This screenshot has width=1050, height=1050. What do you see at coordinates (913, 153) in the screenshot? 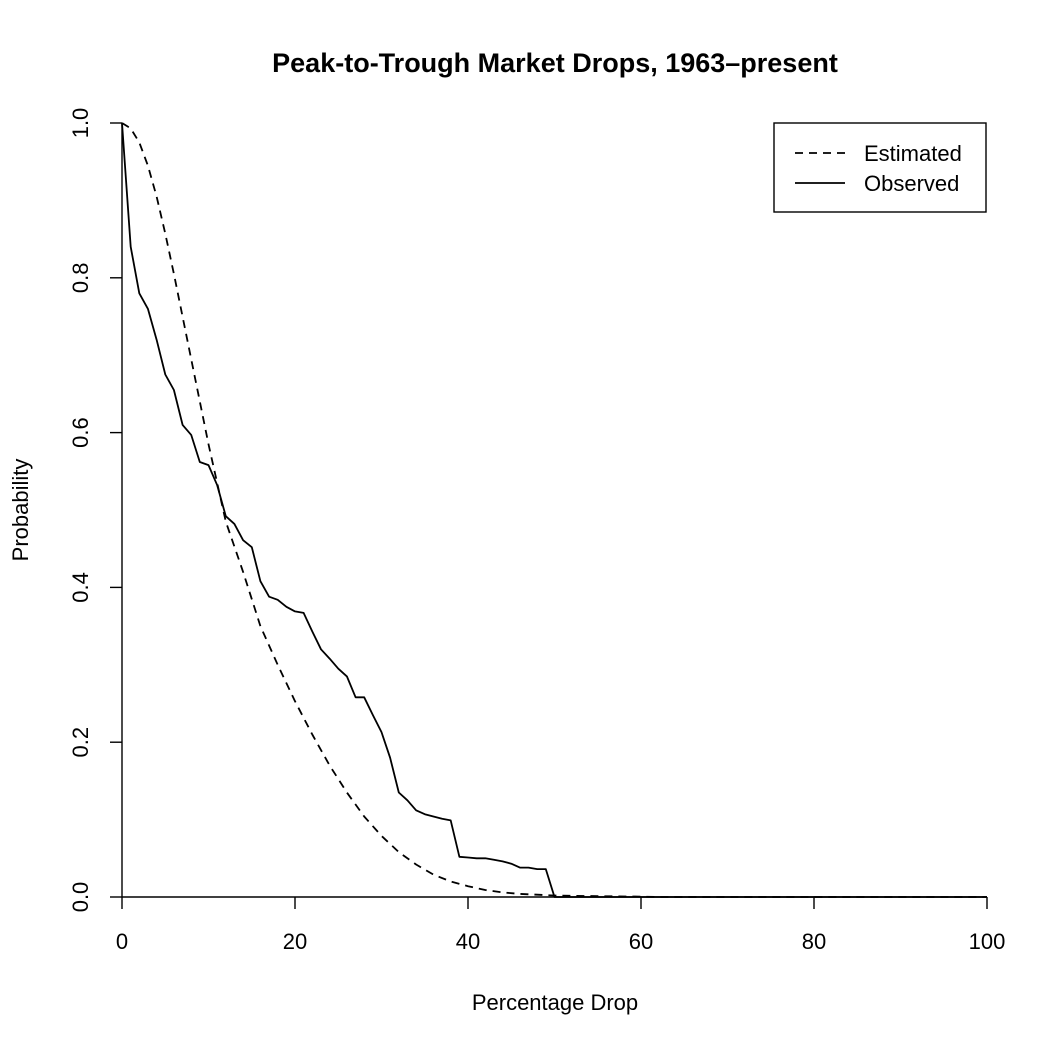
I see `legend-estimated-label: Estimated` at bounding box center [913, 153].